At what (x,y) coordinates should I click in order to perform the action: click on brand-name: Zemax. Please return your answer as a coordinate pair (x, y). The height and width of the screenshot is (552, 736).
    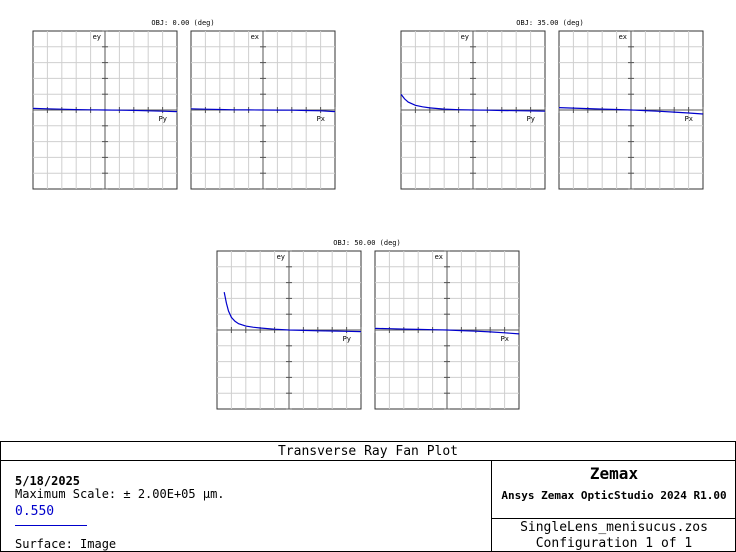
    Looking at the image, I should click on (614, 473).